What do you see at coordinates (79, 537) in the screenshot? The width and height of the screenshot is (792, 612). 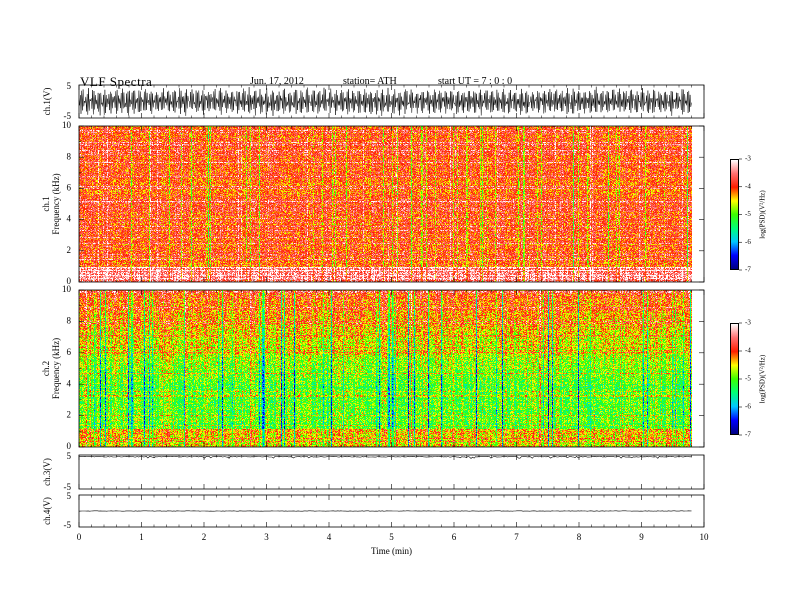 I see `x-tick-label: 0` at bounding box center [79, 537].